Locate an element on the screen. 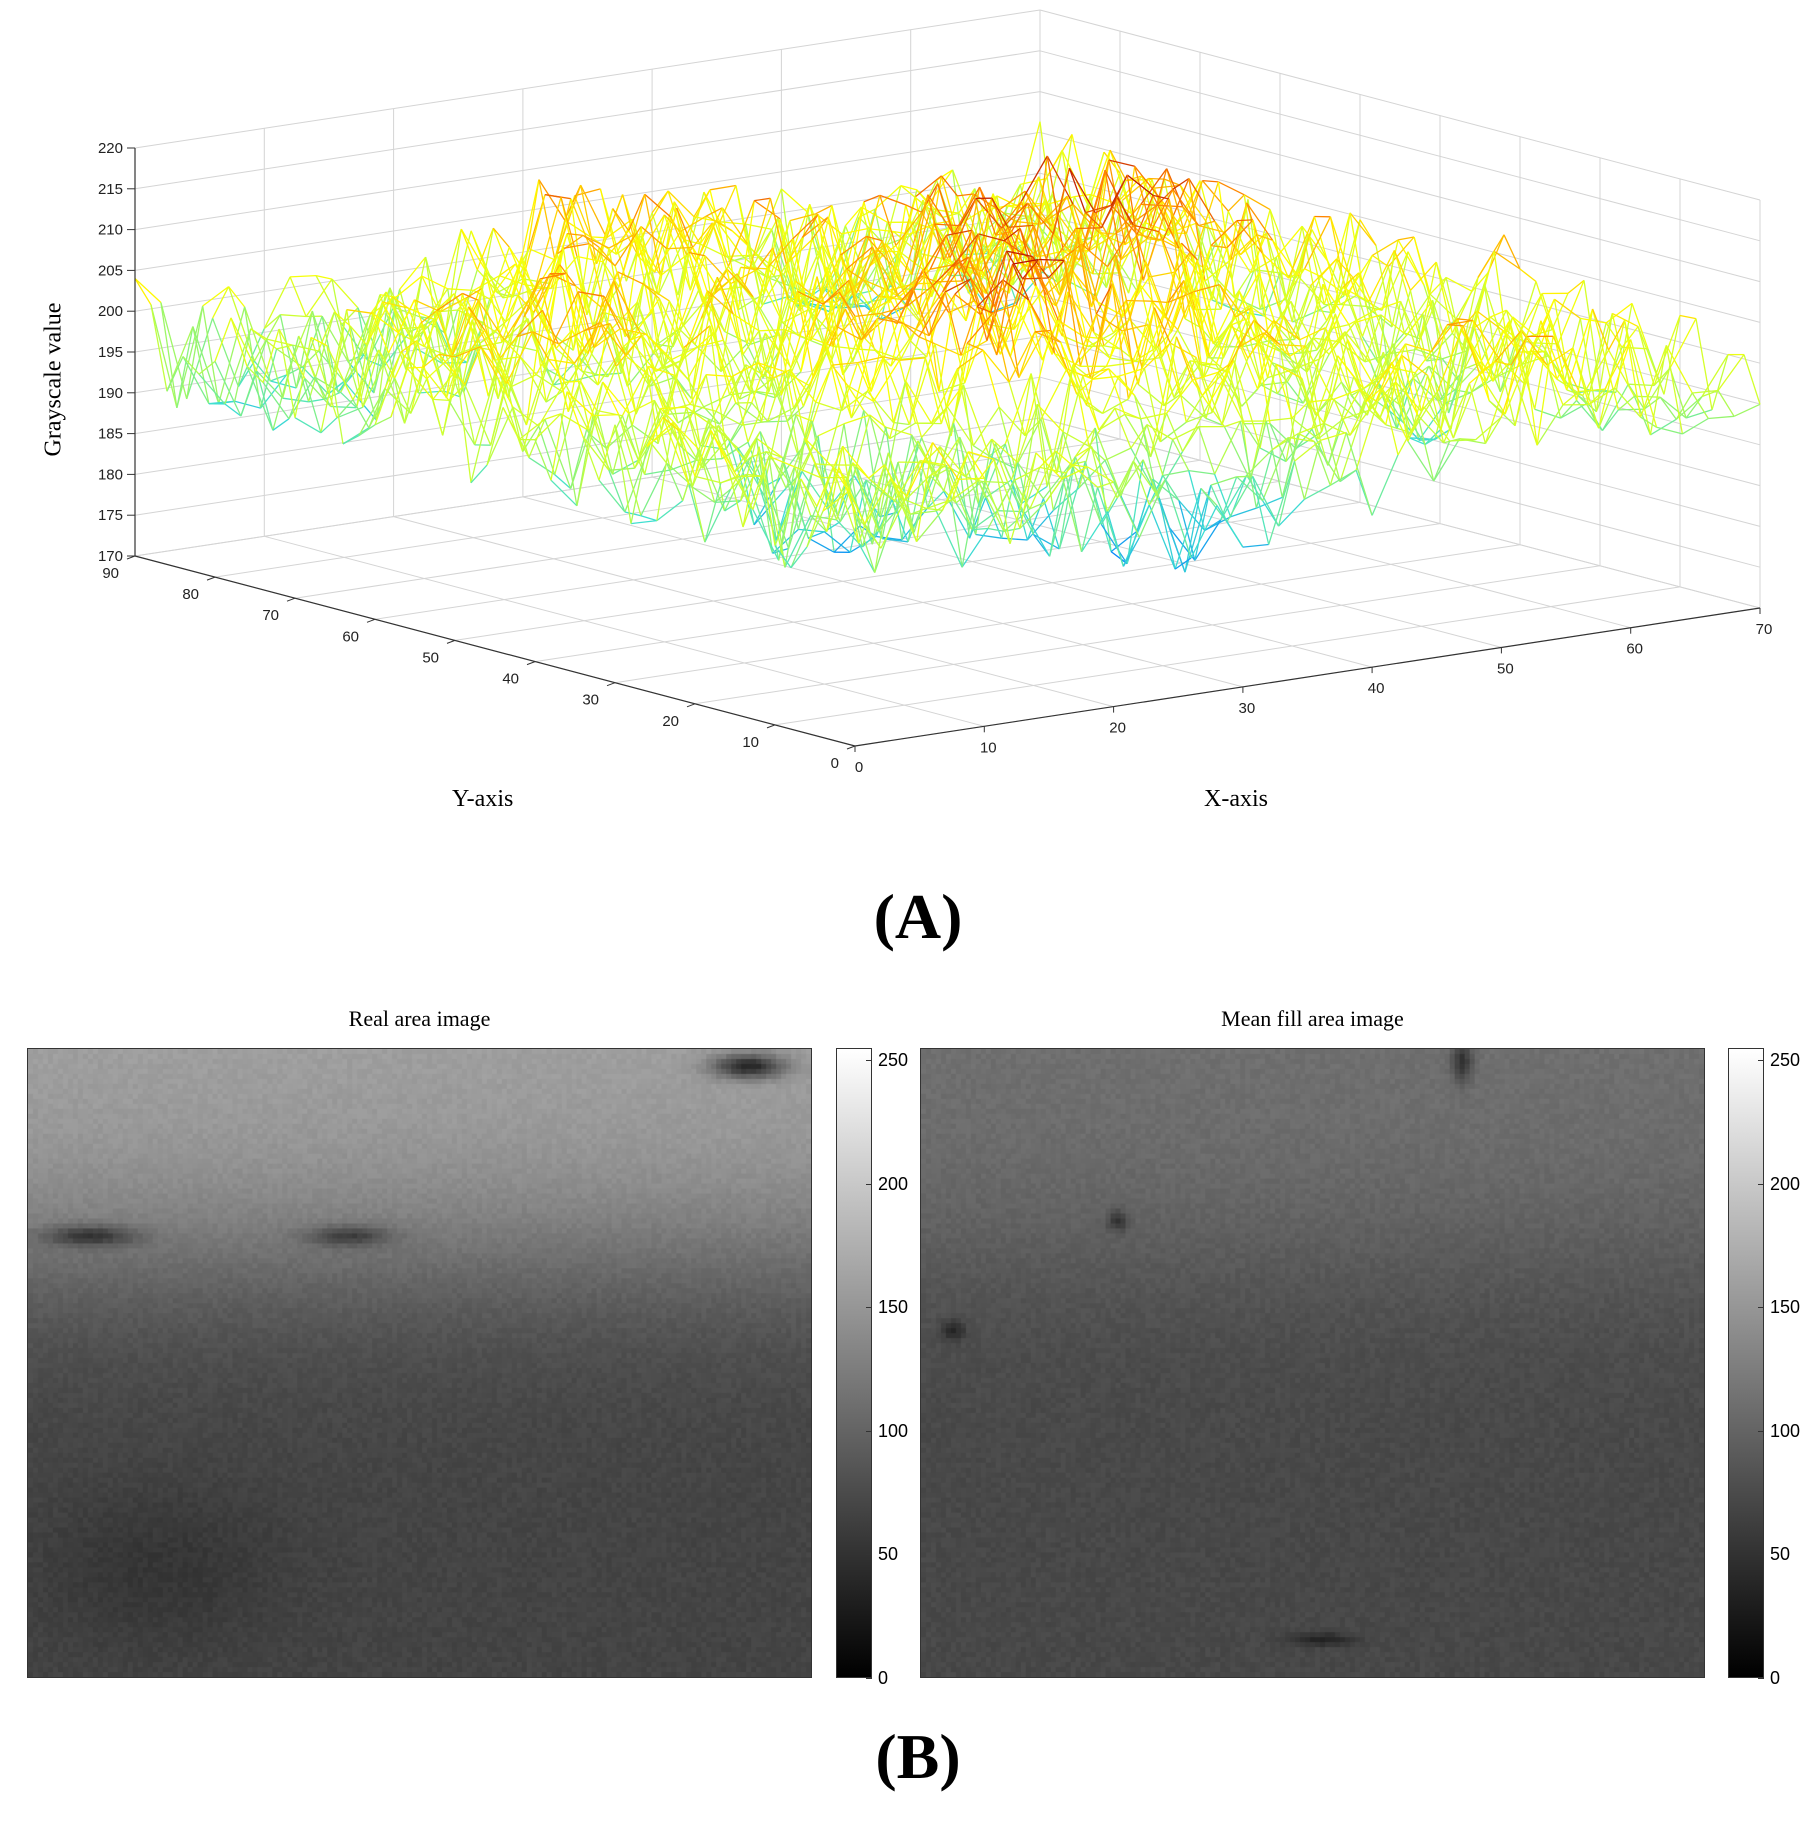 This screenshot has width=1804, height=1839. y-tick-label: 0 is located at coordinates (835, 763).